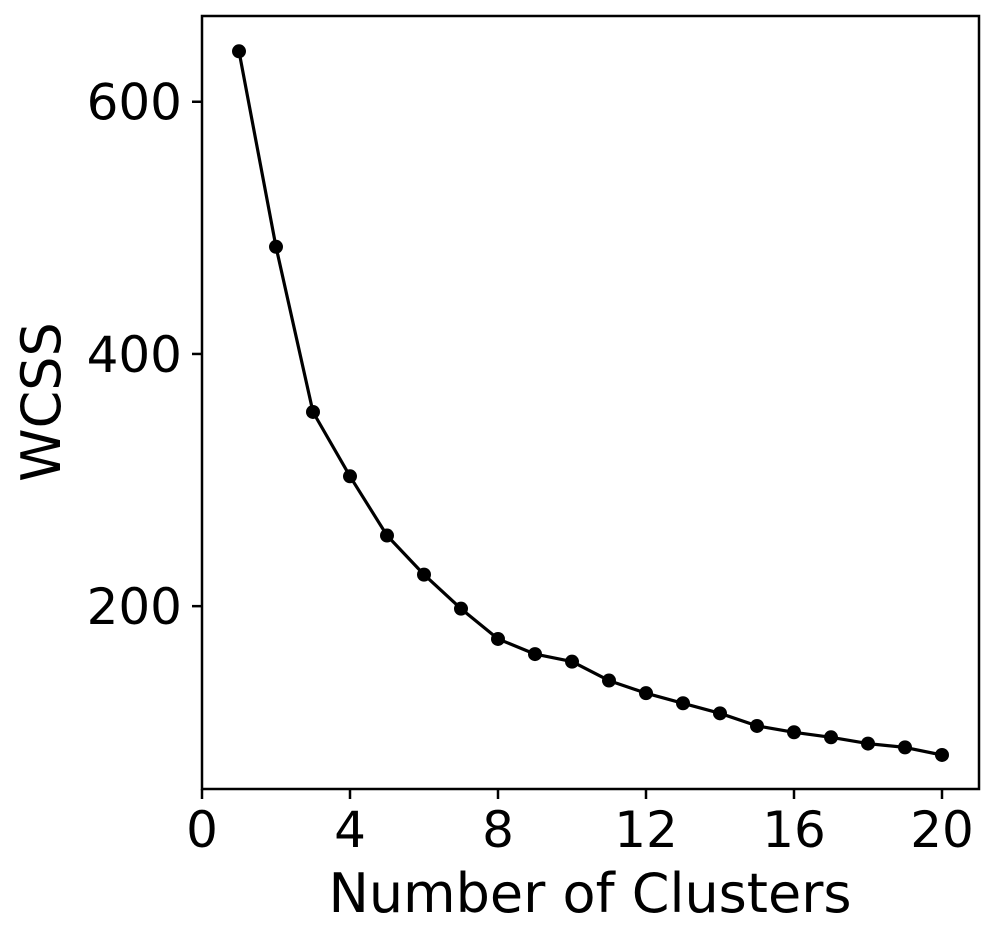 The image size is (997, 940). I want to click on x-tick-label: 0, so click(202, 830).